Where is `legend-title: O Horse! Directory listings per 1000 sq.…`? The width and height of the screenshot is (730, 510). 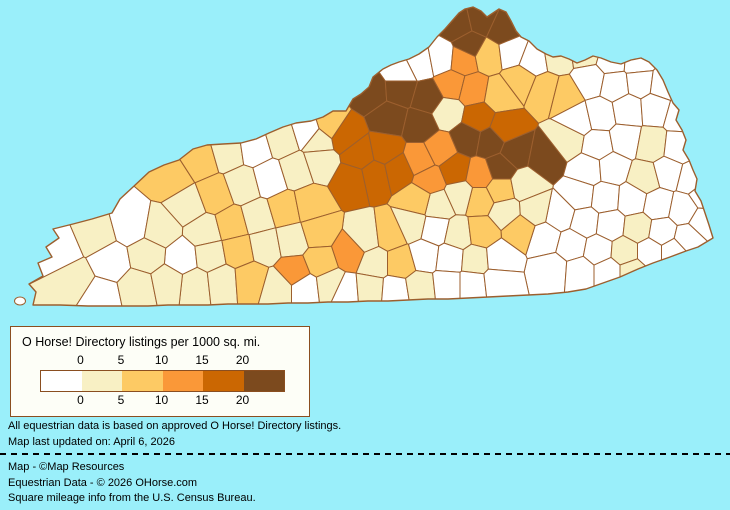 legend-title: O Horse! Directory listings per 1000 sq.… is located at coordinates (141, 342).